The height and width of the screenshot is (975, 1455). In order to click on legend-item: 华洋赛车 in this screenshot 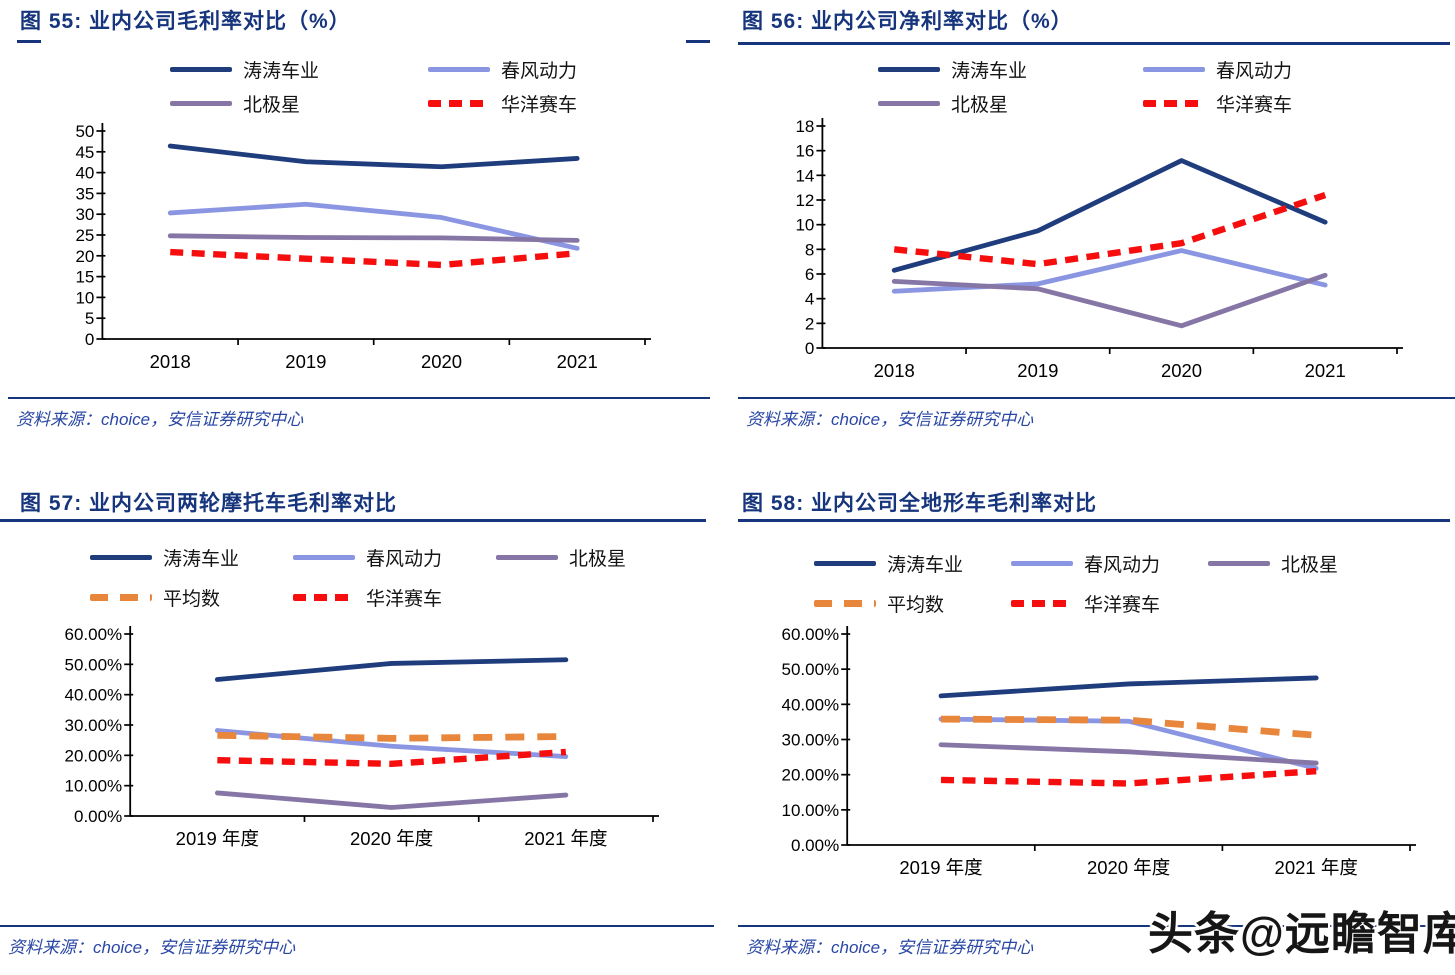, I will do `click(394, 597)`.